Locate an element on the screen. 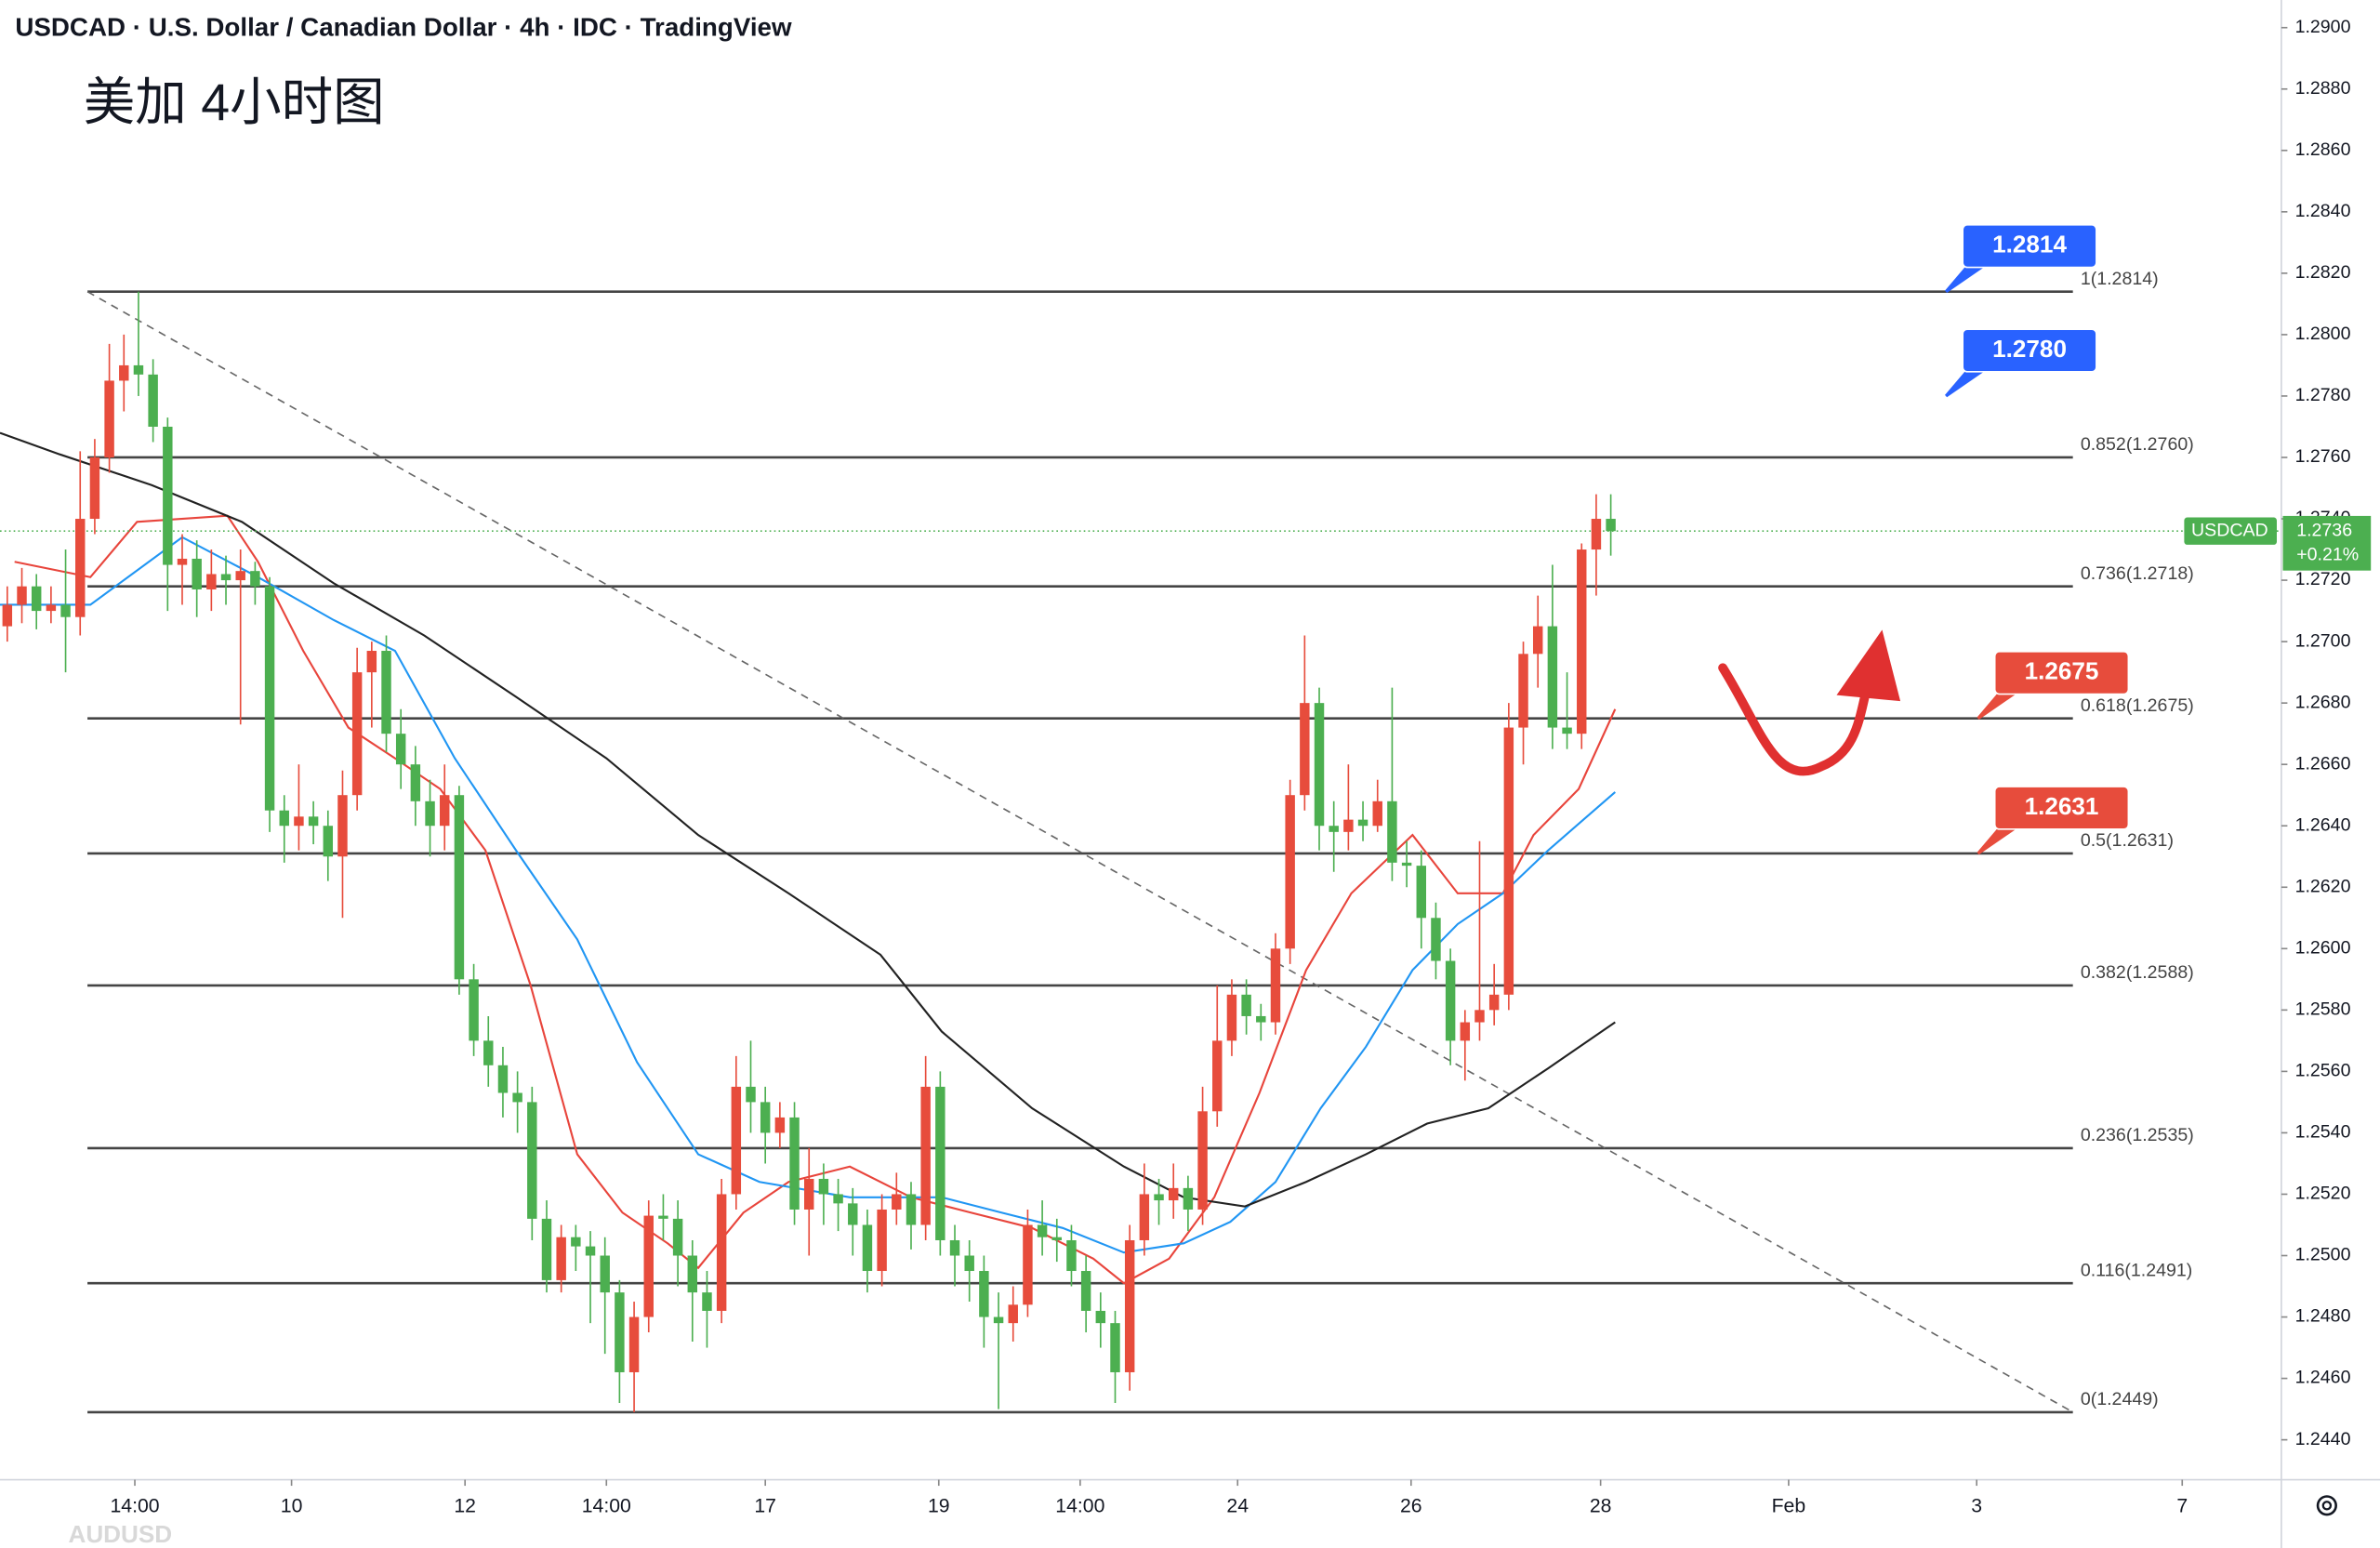 This screenshot has width=2380, height=1548. y-tick-label: 1.2620 is located at coordinates (2323, 886).